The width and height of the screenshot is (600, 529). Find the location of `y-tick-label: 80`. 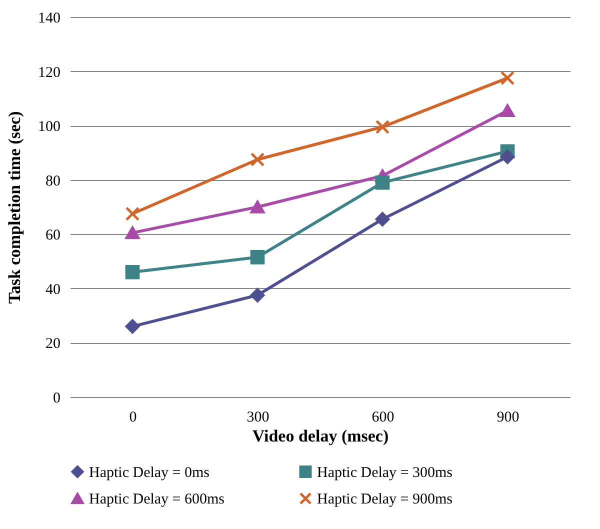

y-tick-label: 80 is located at coordinates (53, 181).